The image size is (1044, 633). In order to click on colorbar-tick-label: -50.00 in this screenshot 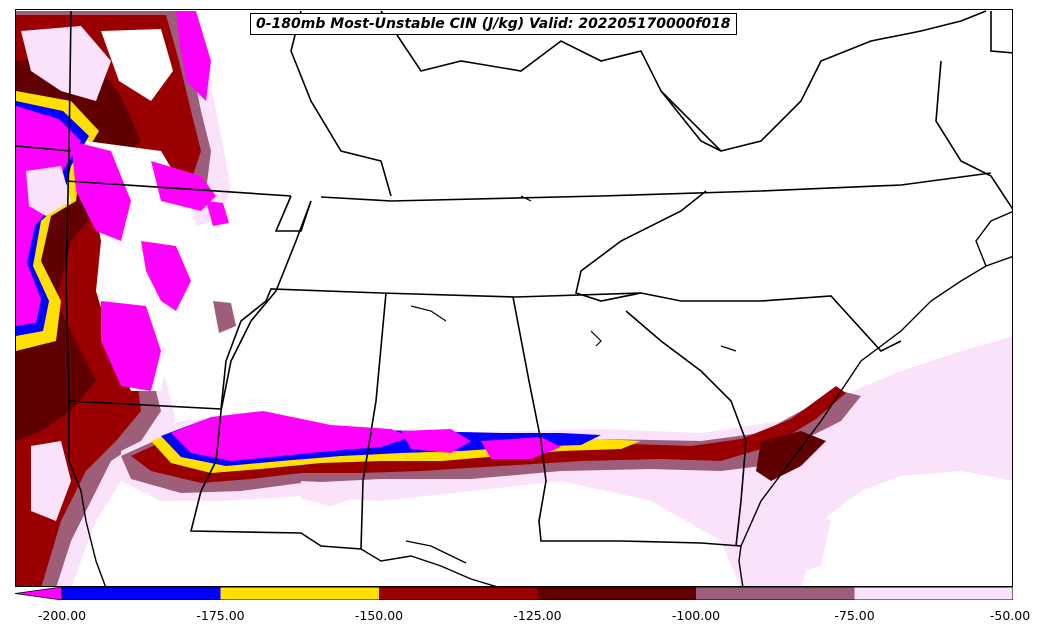, I will do `click(1010, 615)`.